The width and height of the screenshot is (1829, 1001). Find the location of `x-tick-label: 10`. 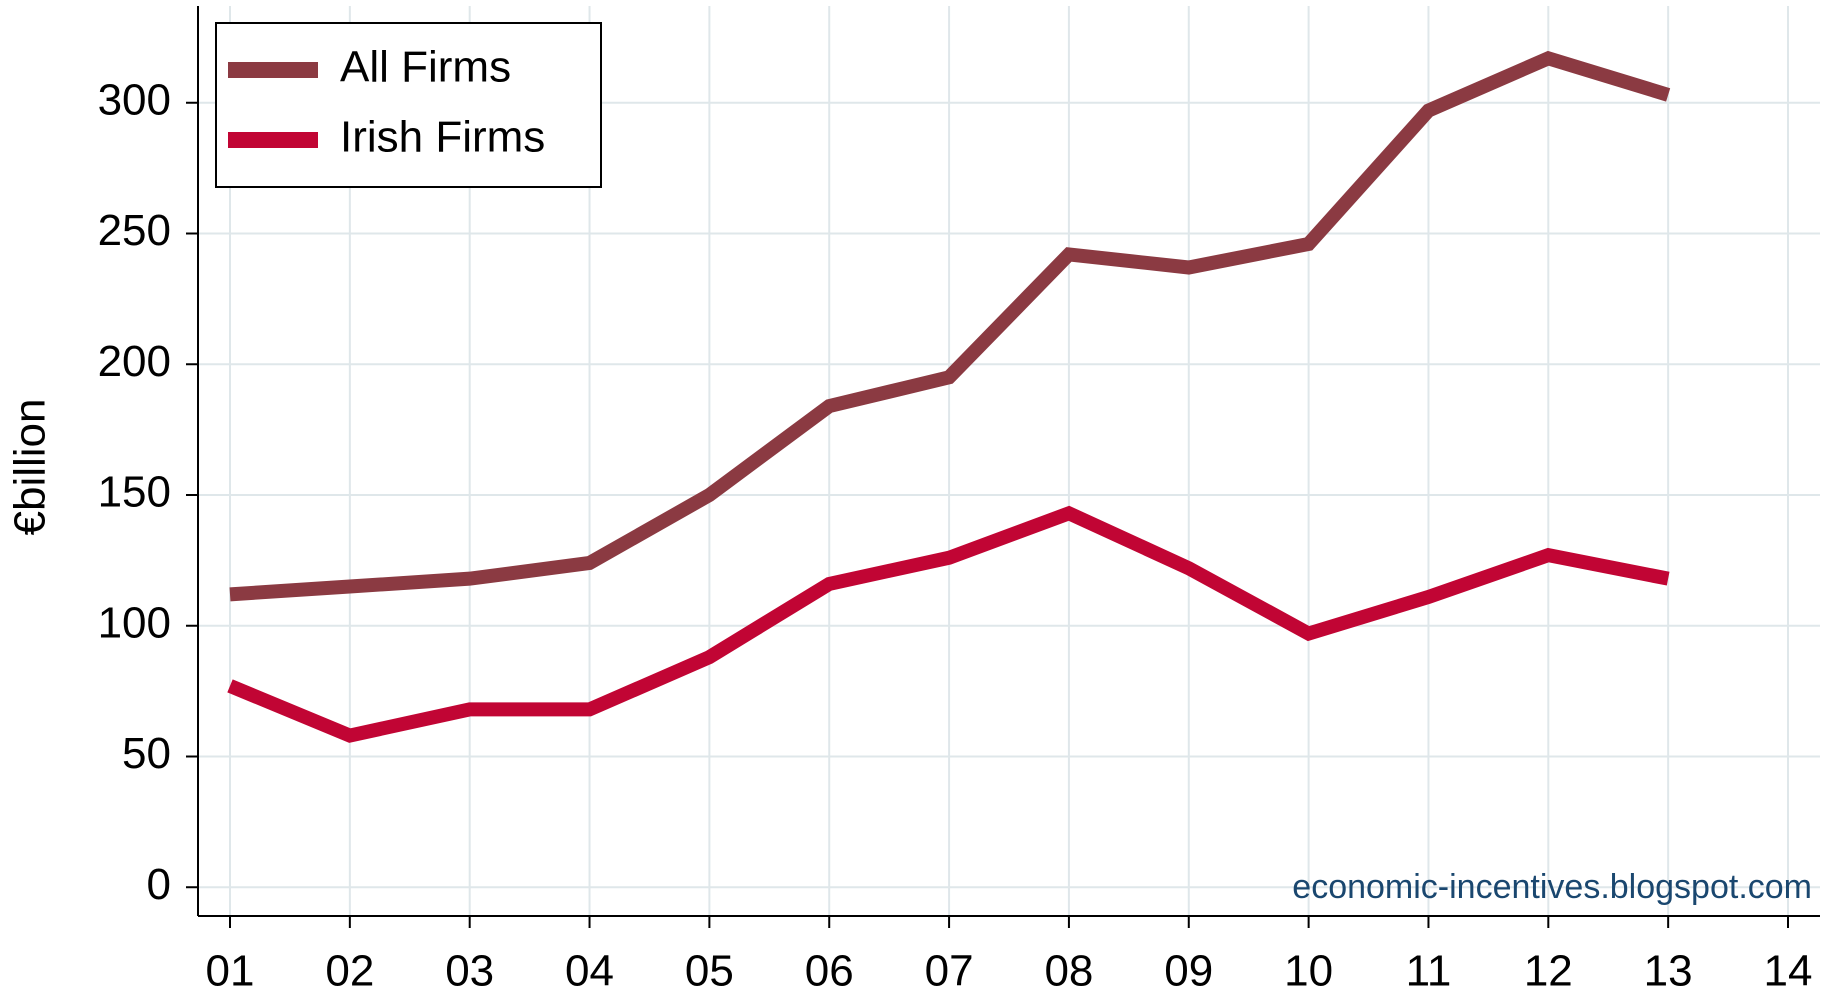

x-tick-label: 10 is located at coordinates (1308, 971).